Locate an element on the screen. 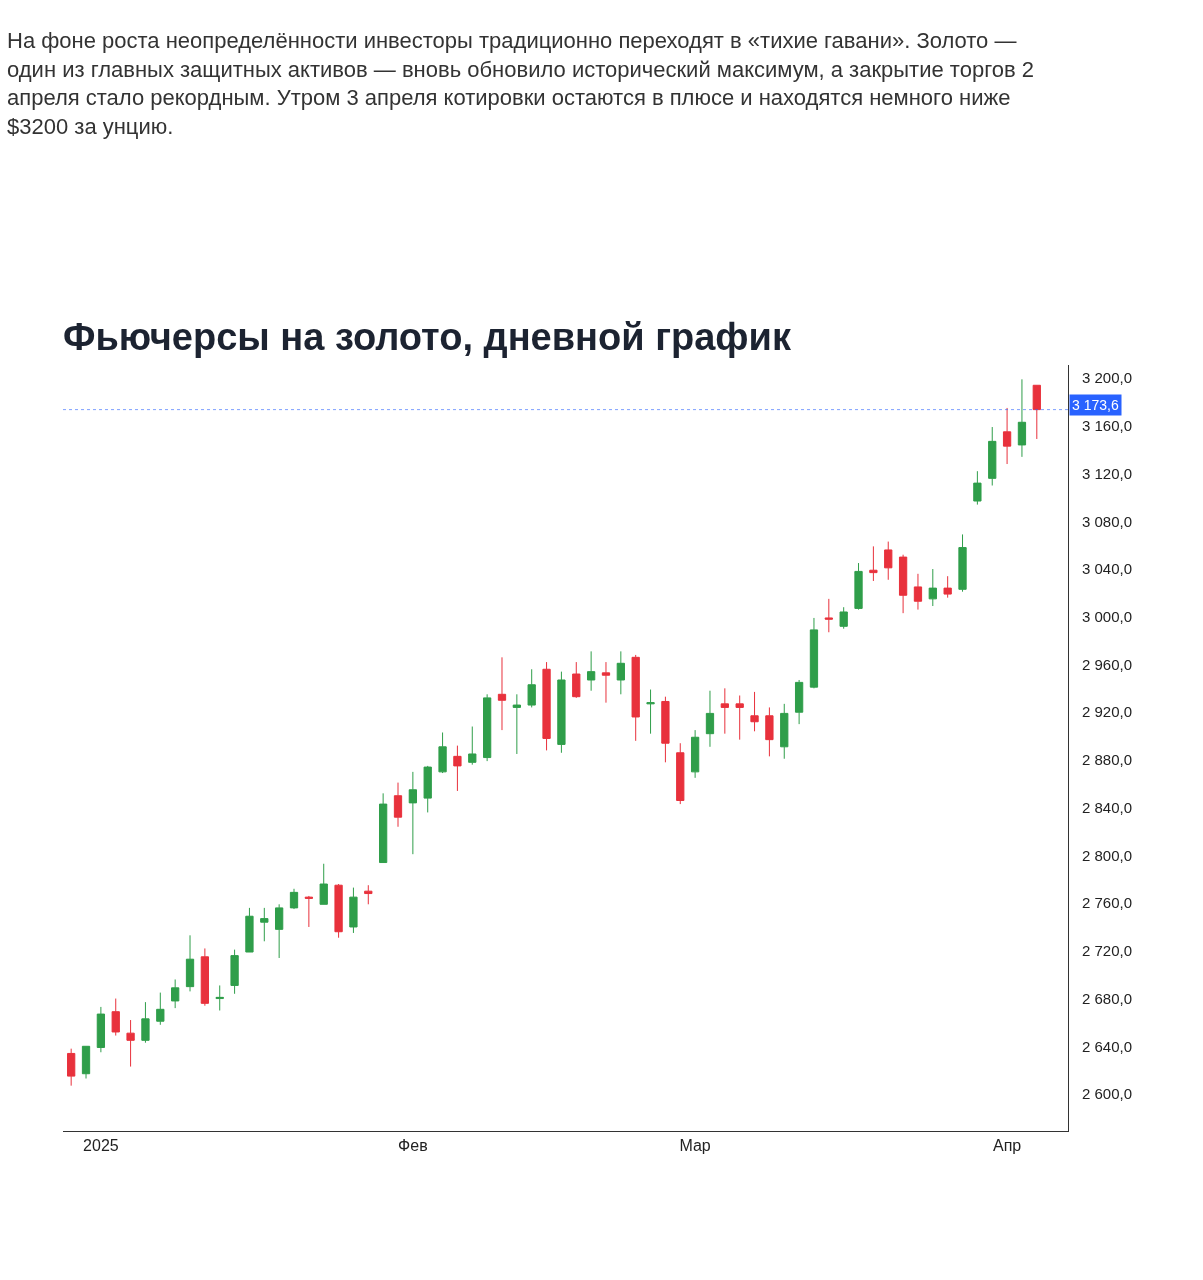 The image size is (1203, 1280). y-tick-label: 3 120,0 is located at coordinates (1107, 473).